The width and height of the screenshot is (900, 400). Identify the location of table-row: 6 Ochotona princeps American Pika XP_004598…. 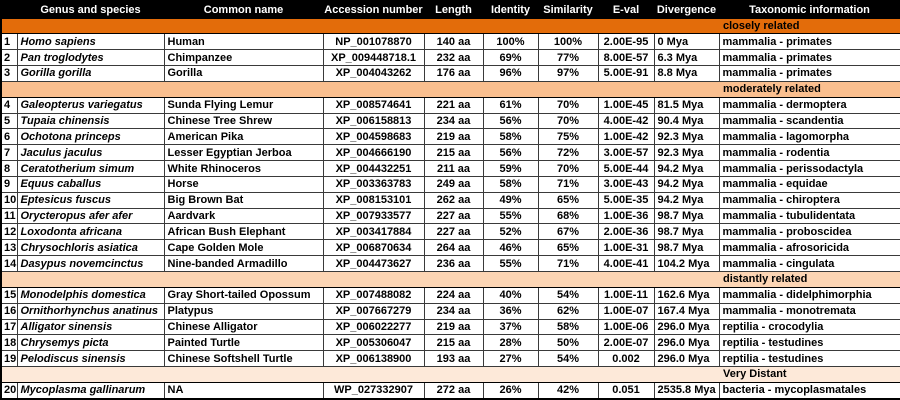
(450, 137).